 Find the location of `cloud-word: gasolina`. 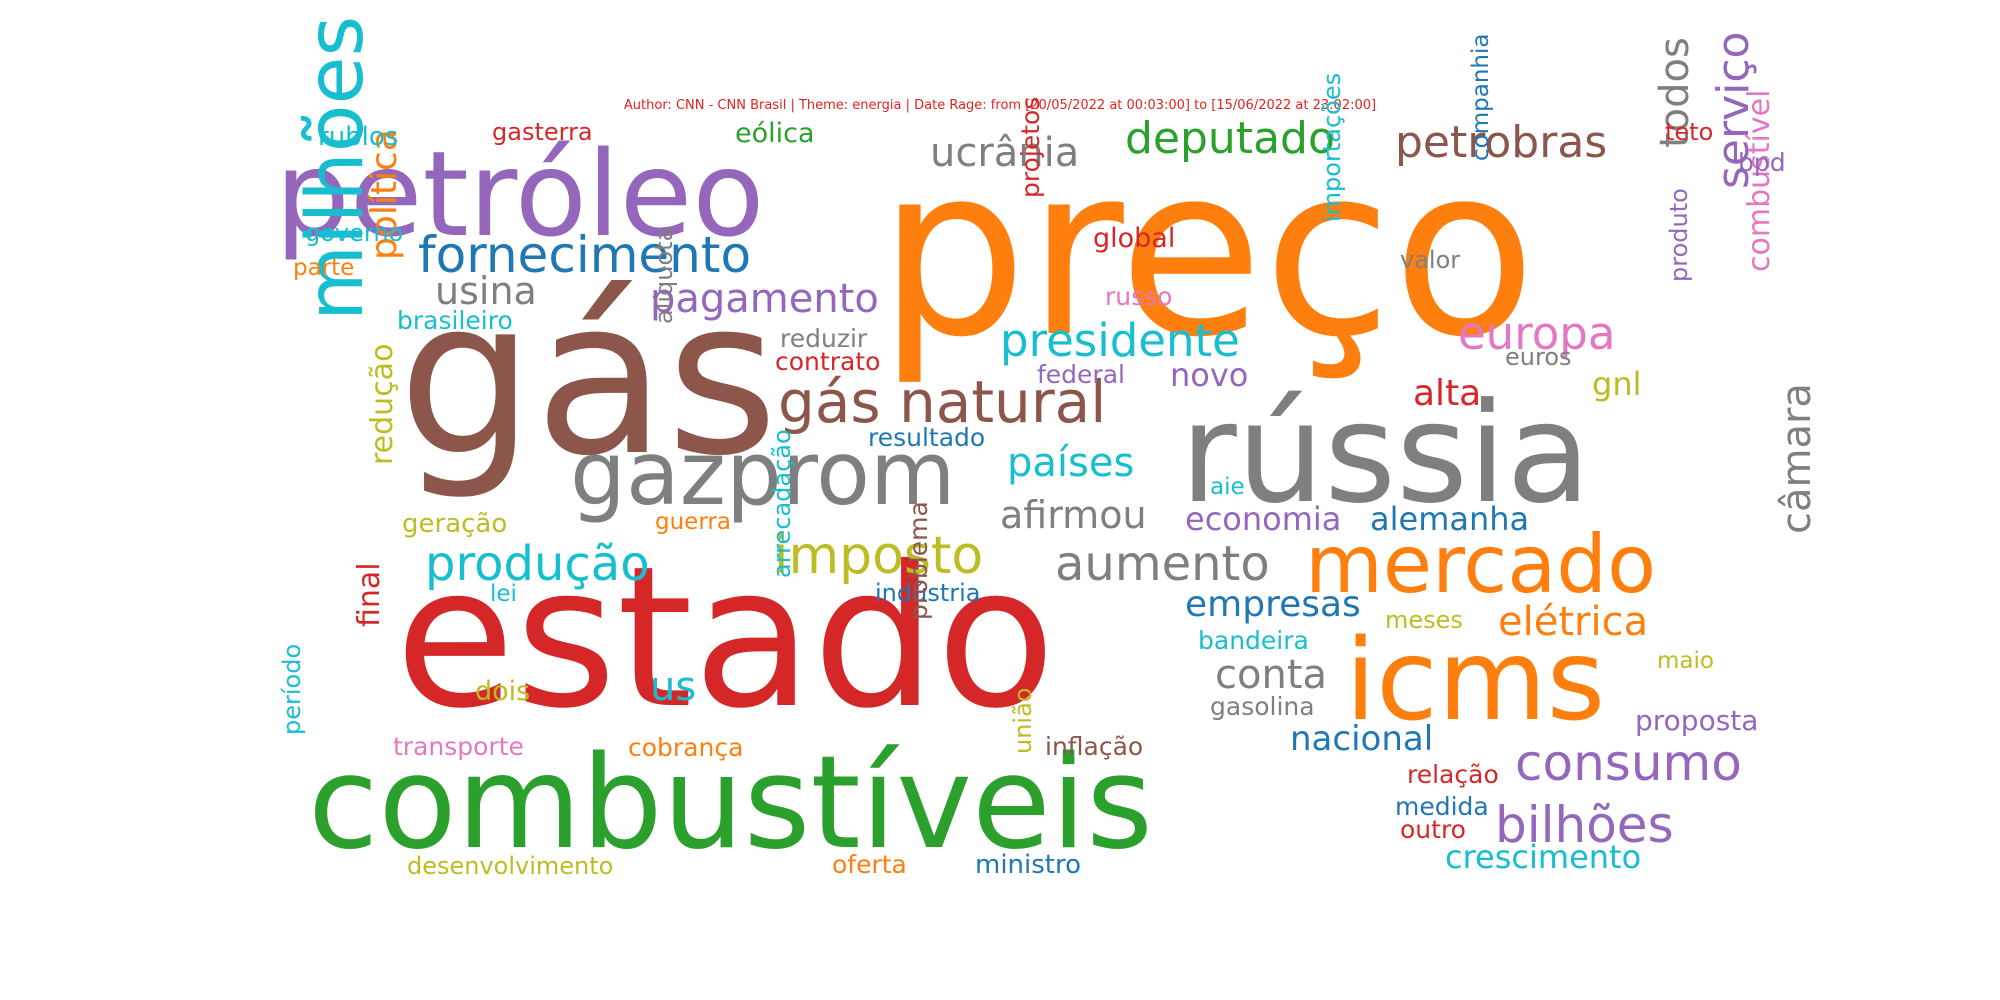

cloud-word: gasolina is located at coordinates (1262, 706).